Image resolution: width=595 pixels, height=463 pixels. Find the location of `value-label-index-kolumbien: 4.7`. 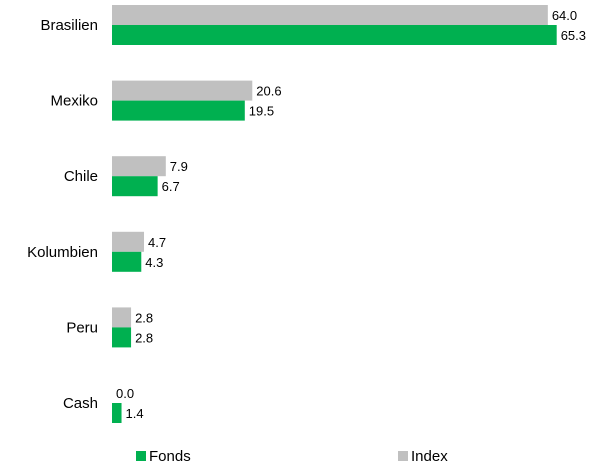

value-label-index-kolumbien: 4.7 is located at coordinates (157, 242).